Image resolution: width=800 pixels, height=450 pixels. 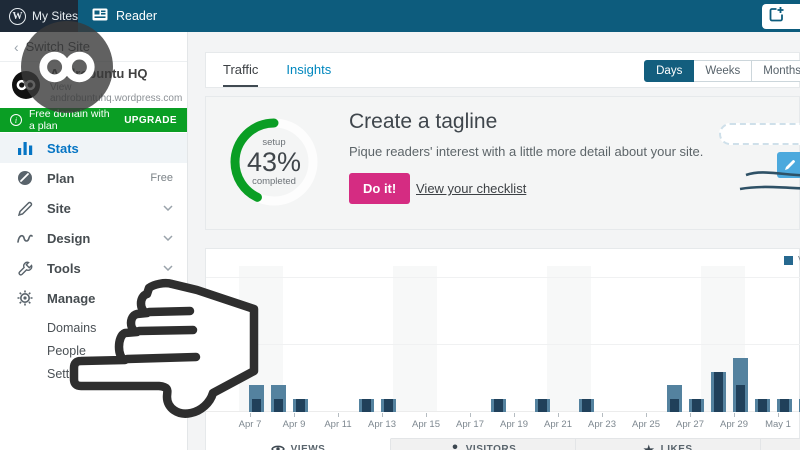 What do you see at coordinates (792, 260) in the screenshot?
I see `chart-legend: VIEWS` at bounding box center [792, 260].